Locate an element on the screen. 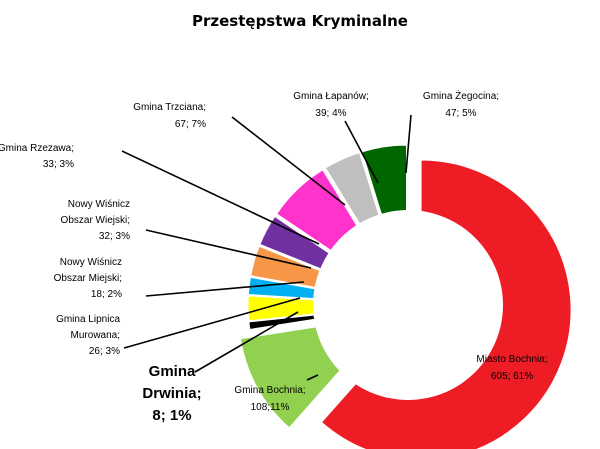 Image resolution: width=600 pixels, height=449 pixels. slice-label-line: 605; 61% is located at coordinates (512, 376).